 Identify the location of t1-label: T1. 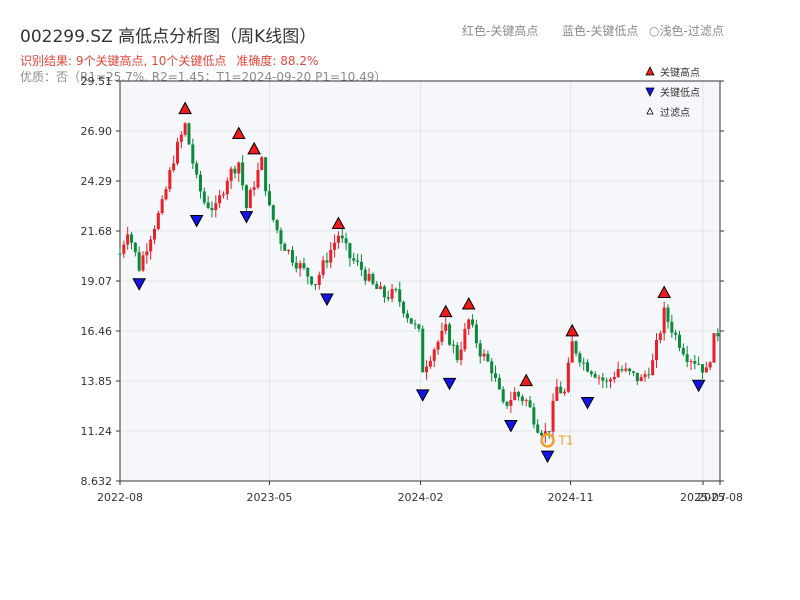
(566, 440).